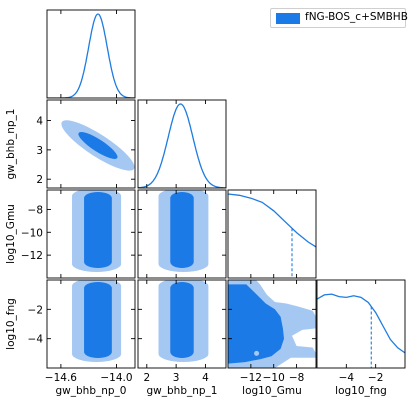  I want to click on legend: fNG-BOS_c+SMBHB, so click(339, 18).